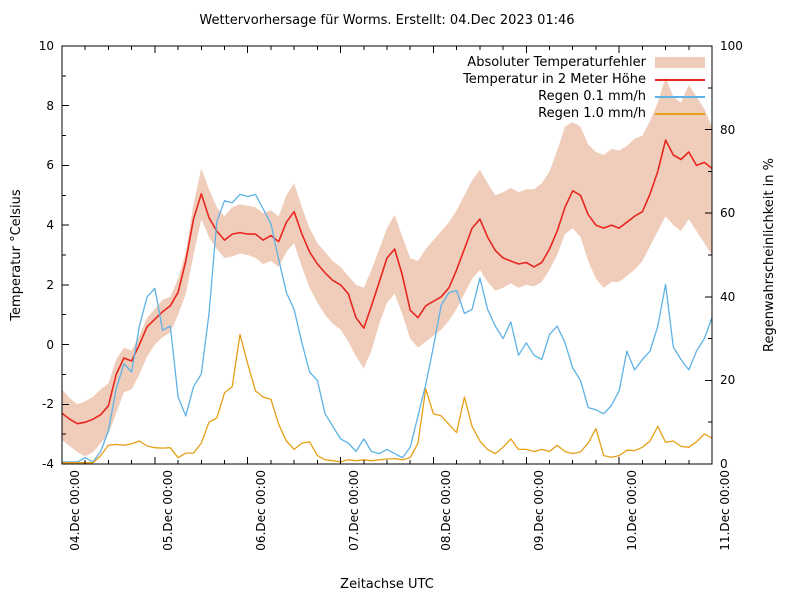 The image size is (800, 600). What do you see at coordinates (728, 380) in the screenshot?
I see `y-tick-label-right: 20` at bounding box center [728, 380].